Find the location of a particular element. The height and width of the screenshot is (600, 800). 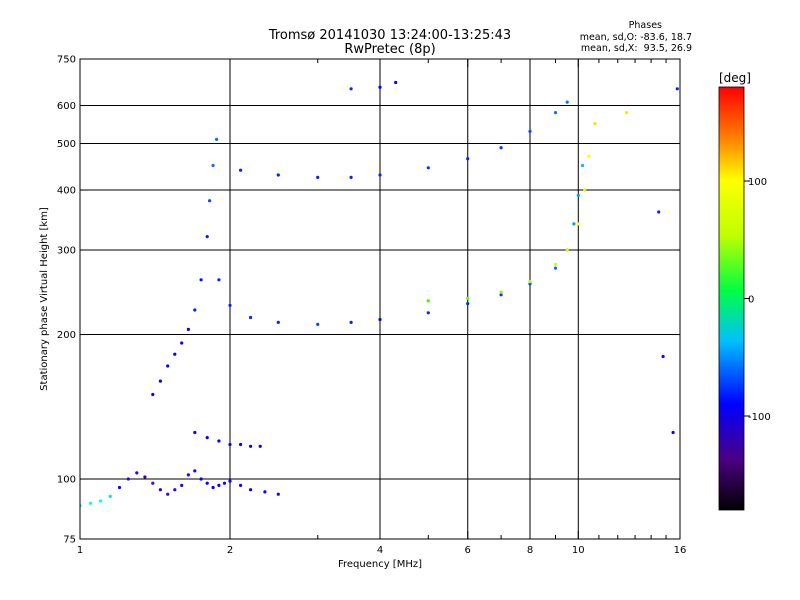

y-tick-label: 600 is located at coordinates (66, 106).